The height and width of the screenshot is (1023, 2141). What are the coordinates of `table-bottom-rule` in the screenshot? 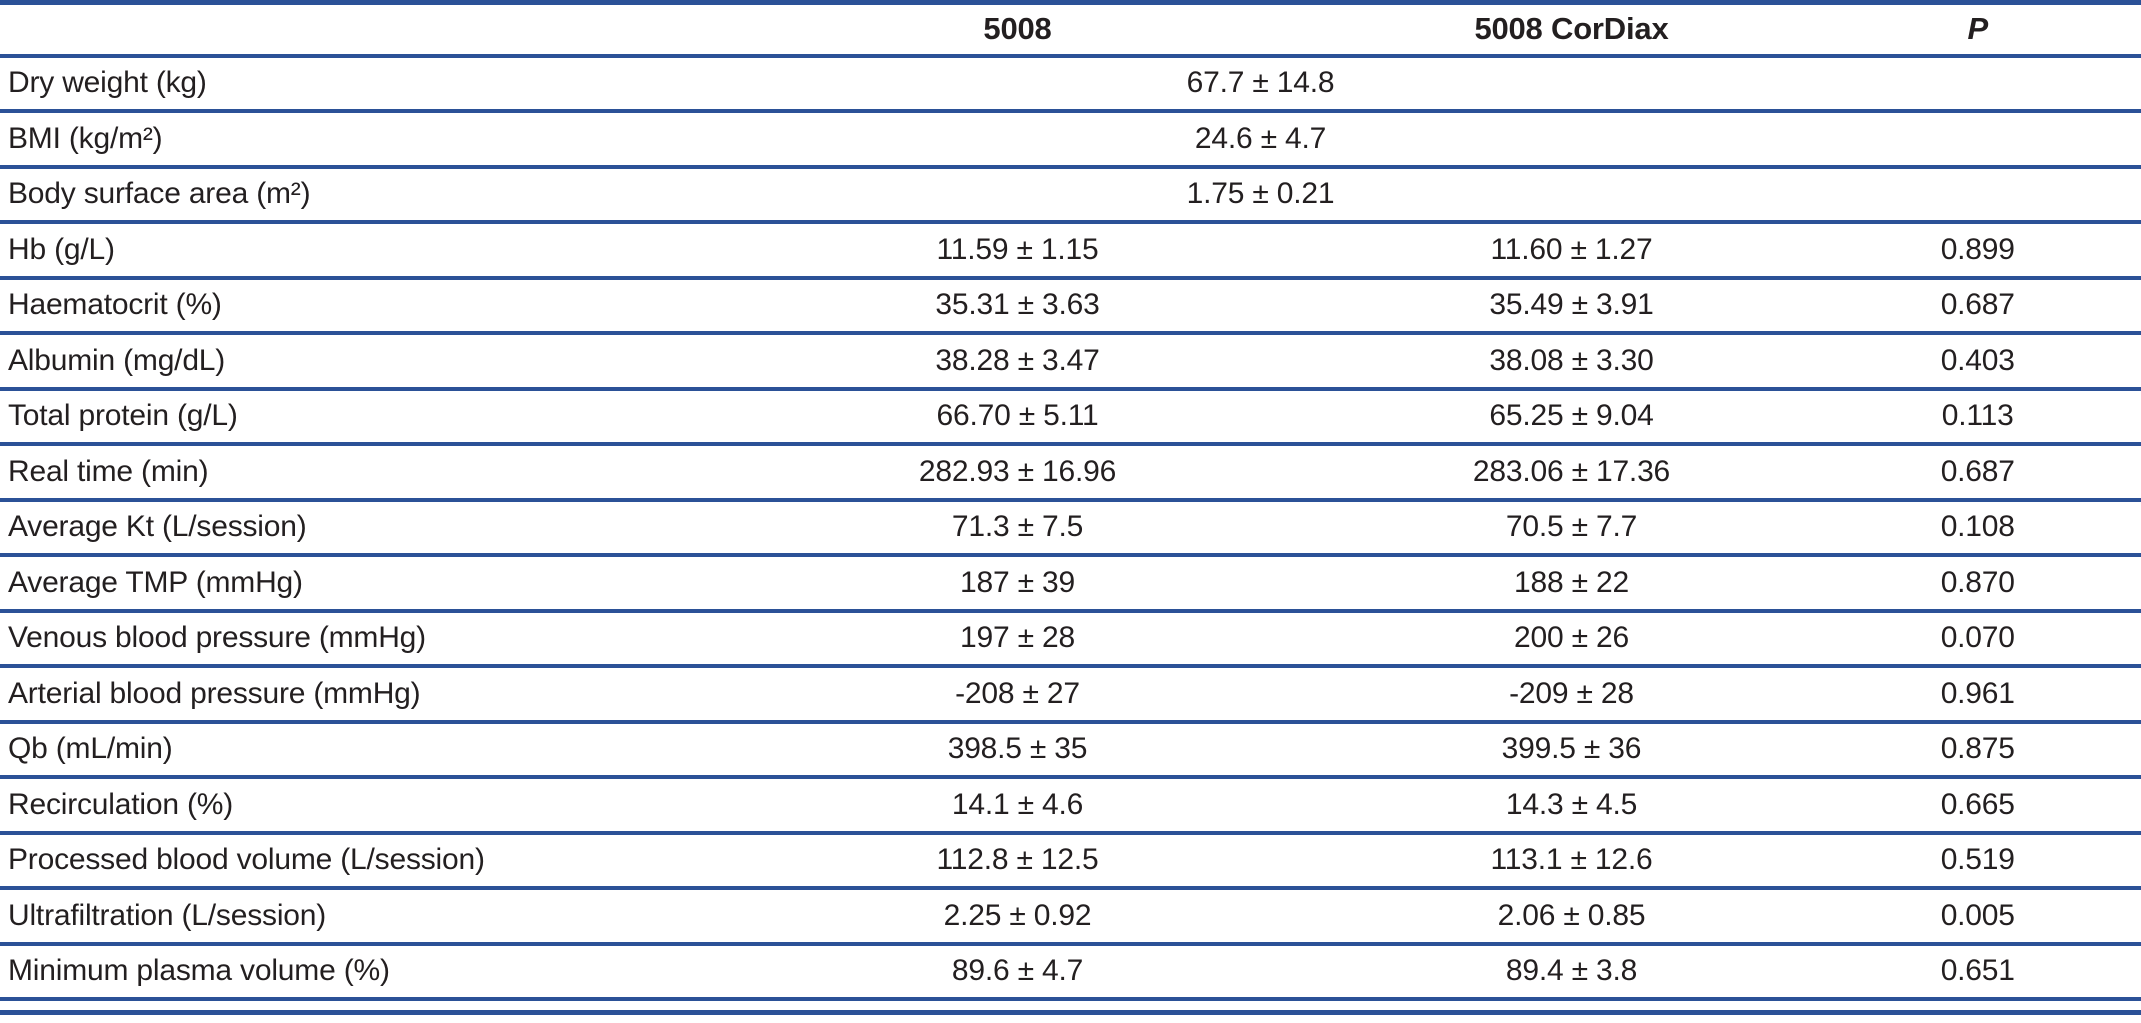 It's located at (1070, 1012).